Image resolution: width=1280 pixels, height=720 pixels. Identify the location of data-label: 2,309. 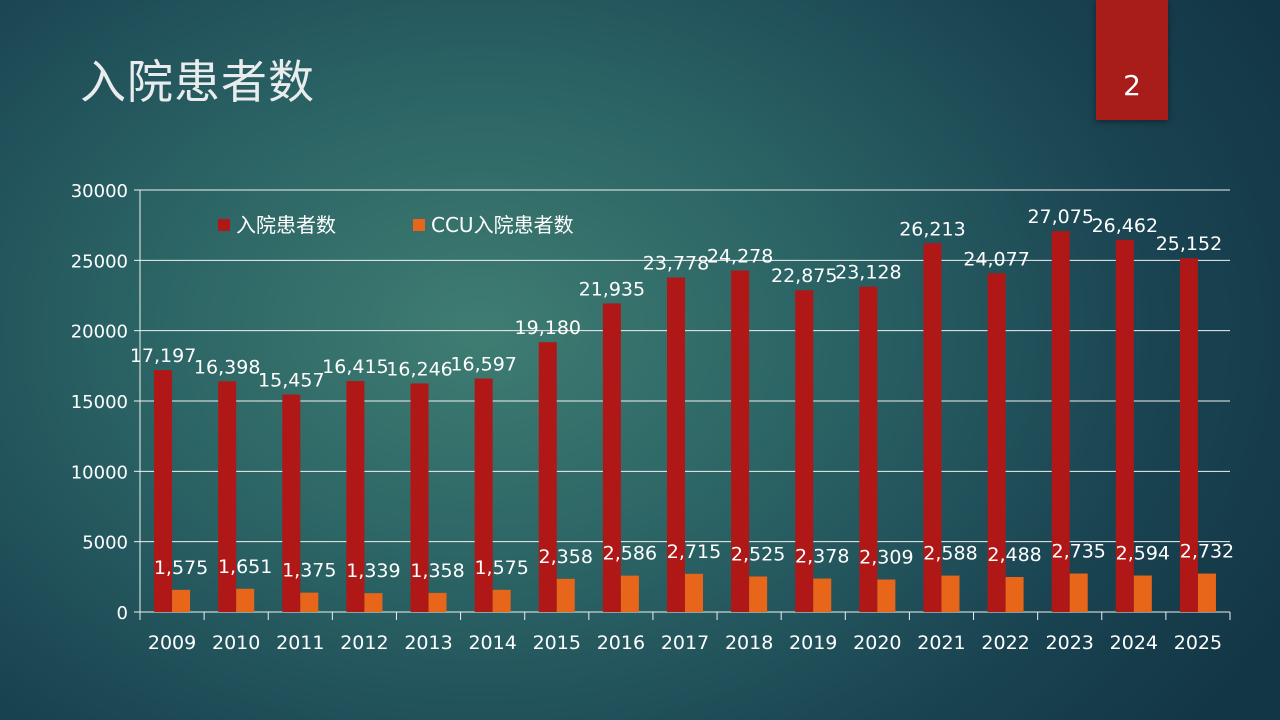
(886, 558).